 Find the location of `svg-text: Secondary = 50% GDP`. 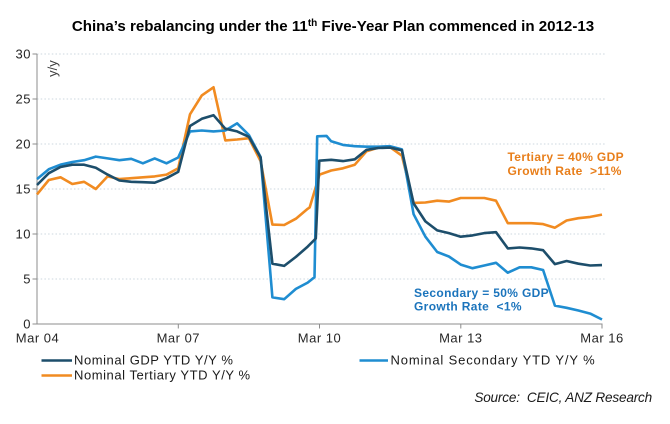

svg-text: Secondary = 50% GDP is located at coordinates (481, 293).